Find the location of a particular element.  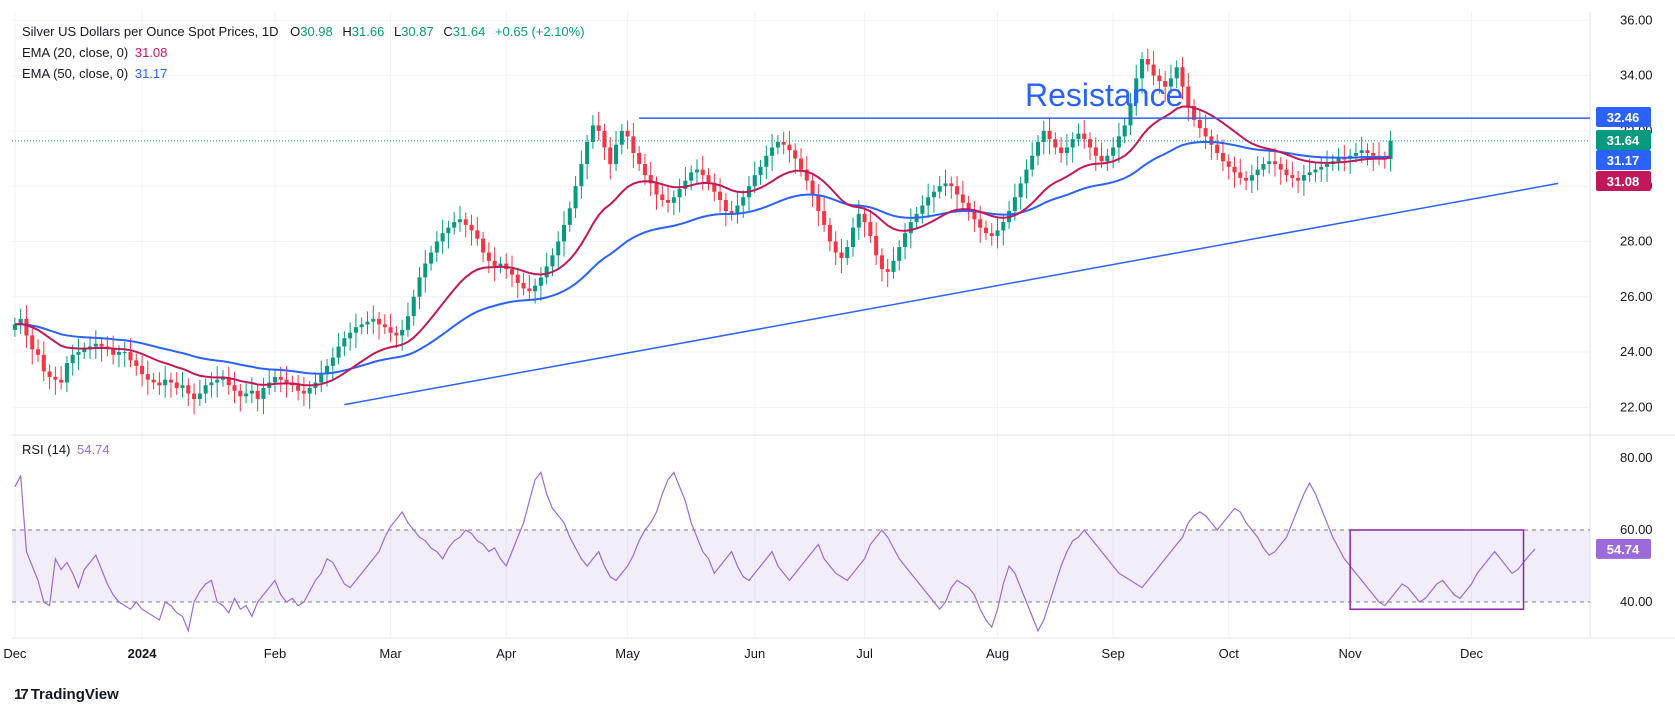

time-tick-label: May is located at coordinates (627, 653).